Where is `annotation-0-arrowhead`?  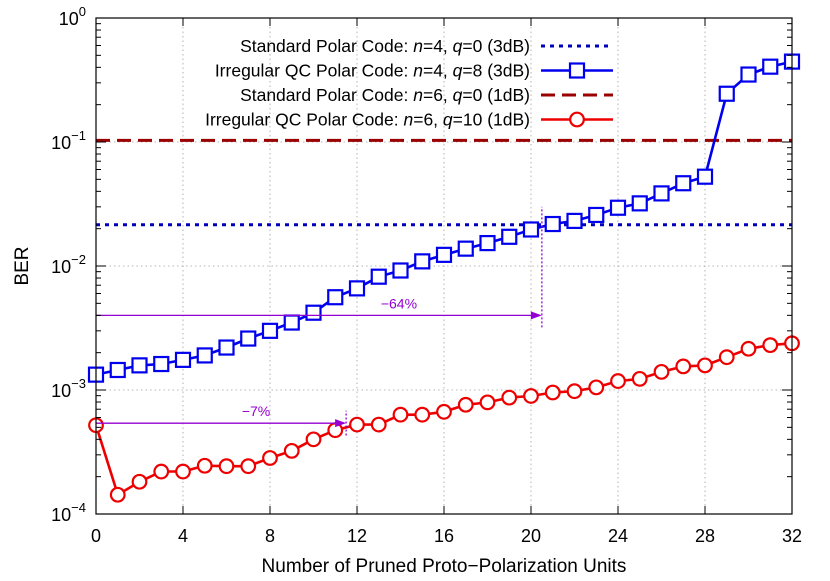 annotation-0-arrowhead is located at coordinates (536, 315).